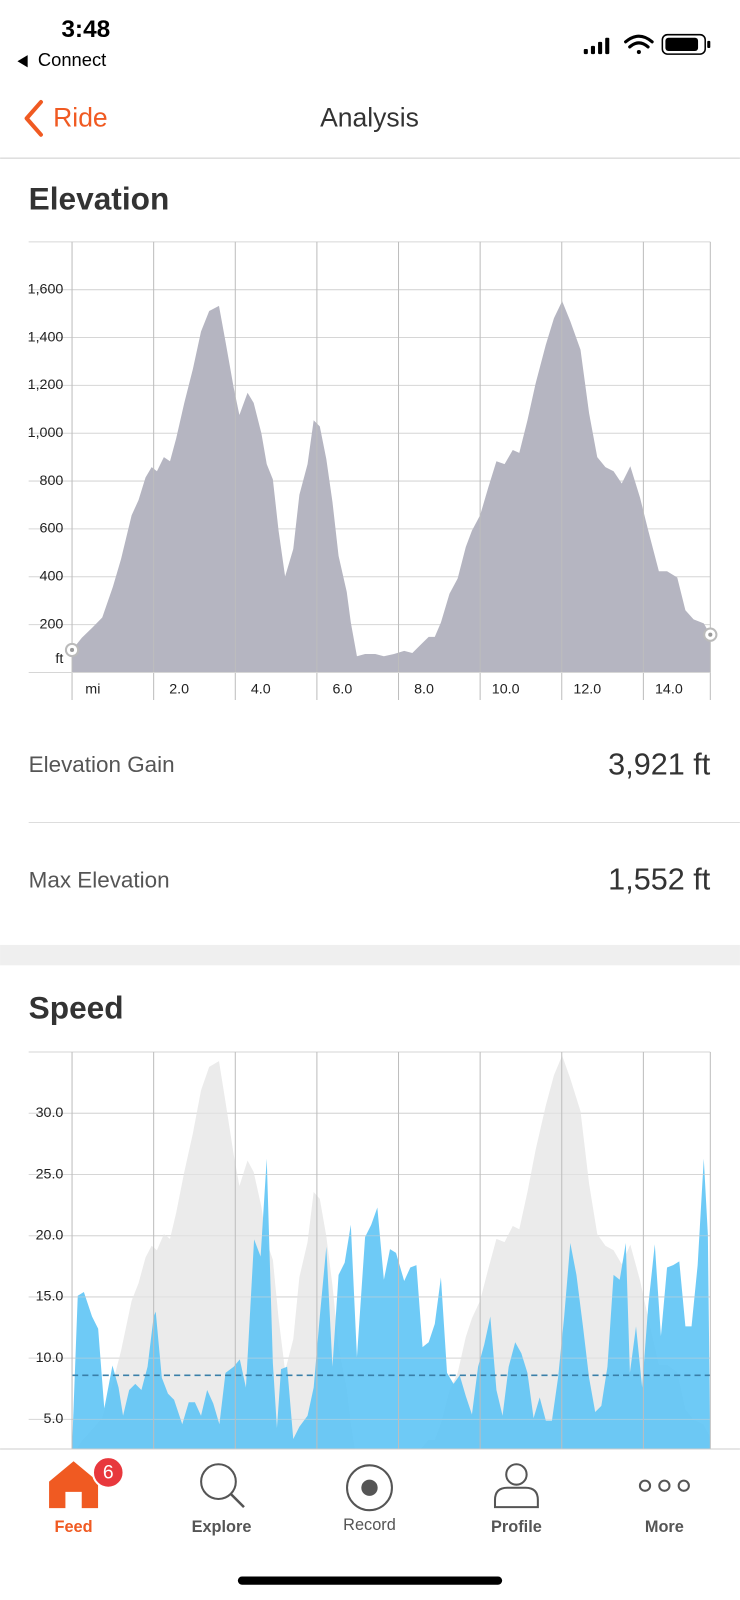 The image size is (740, 1600). Describe the element at coordinates (52, 624) in the screenshot. I see `y-tick-label: 200` at that location.